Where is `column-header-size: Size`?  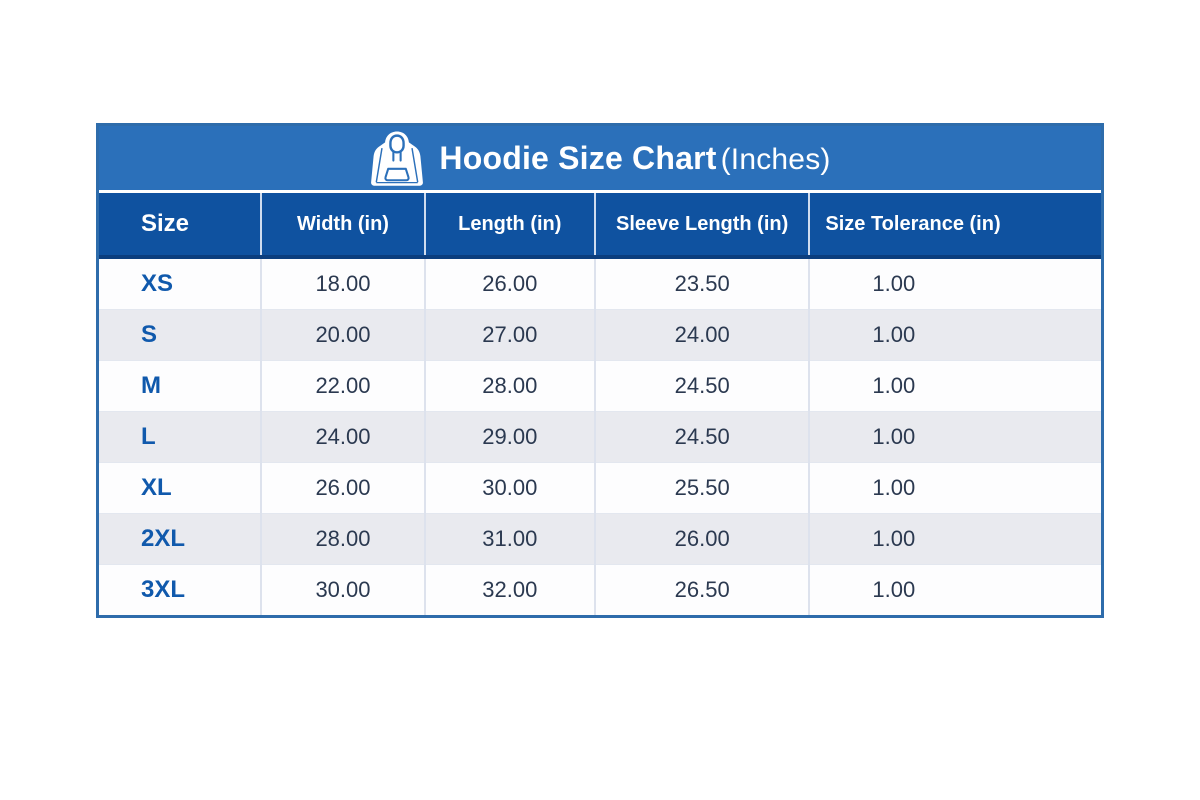 column-header-size: Size is located at coordinates (181, 226).